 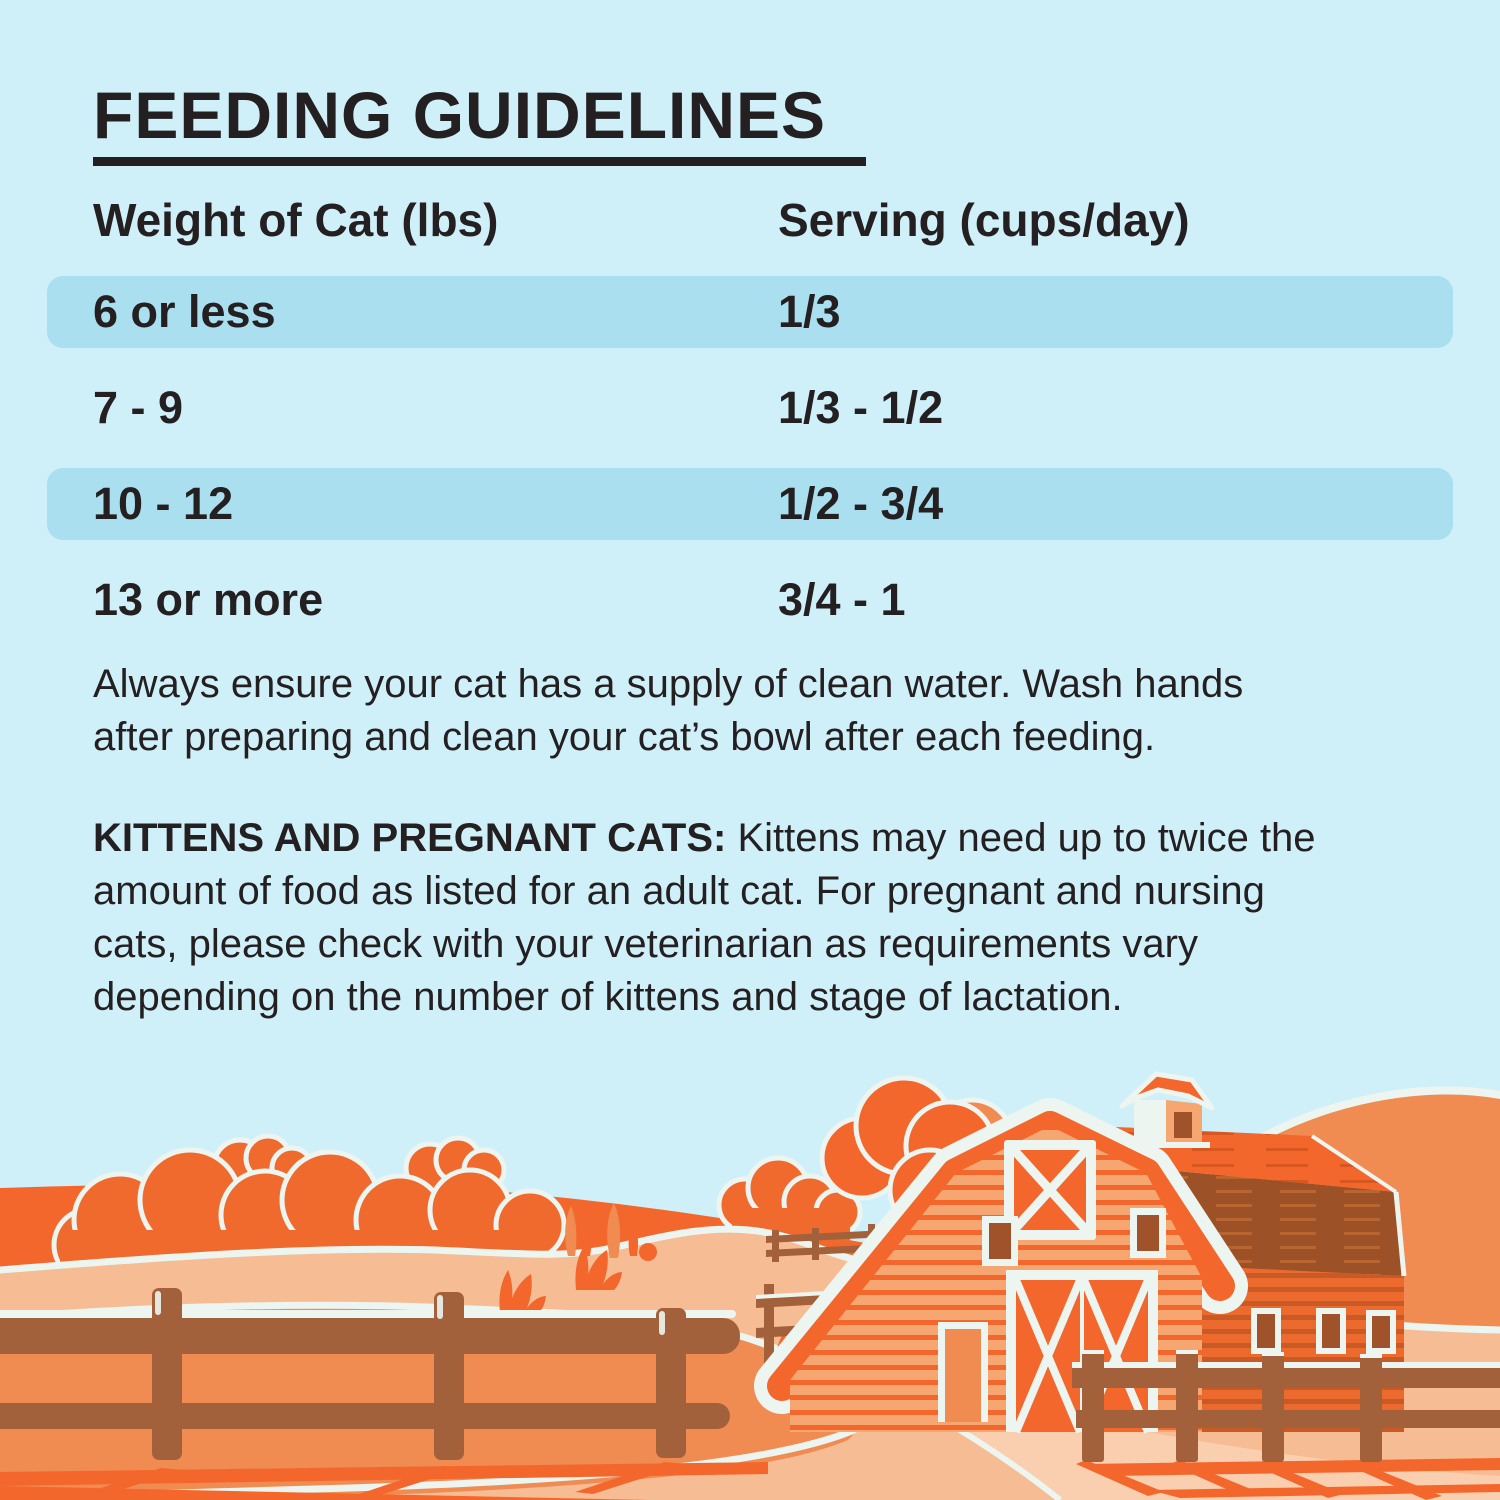 I want to click on cell-weight: 13 or more, so click(x=208, y=599).